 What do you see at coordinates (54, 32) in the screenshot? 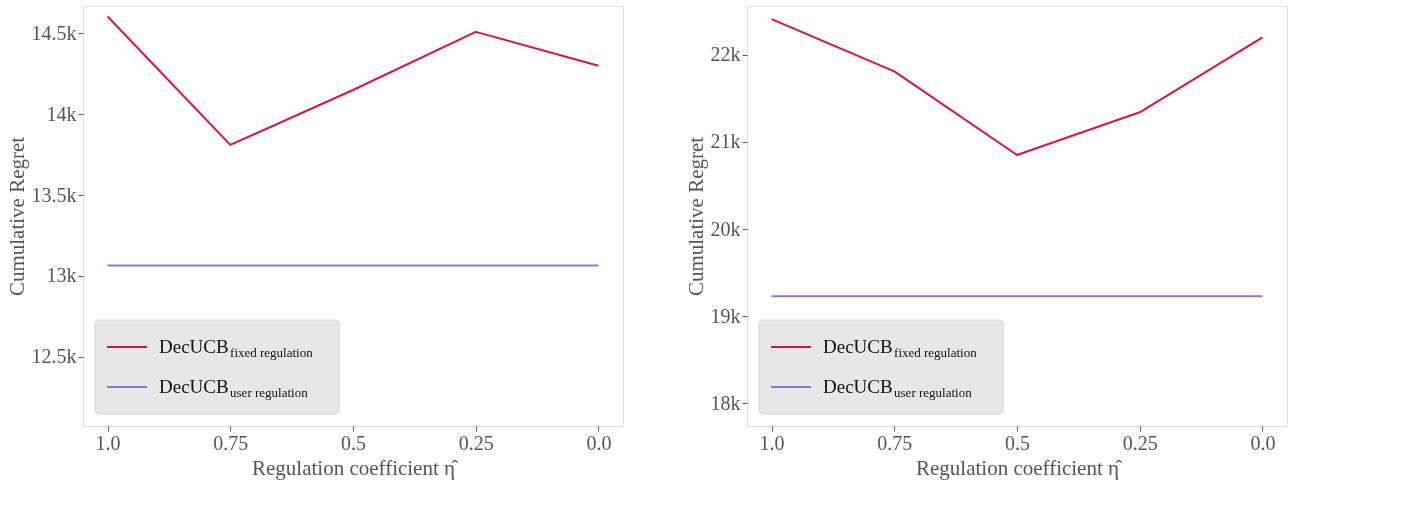
I see `y-tick-label: 14.5k` at bounding box center [54, 32].